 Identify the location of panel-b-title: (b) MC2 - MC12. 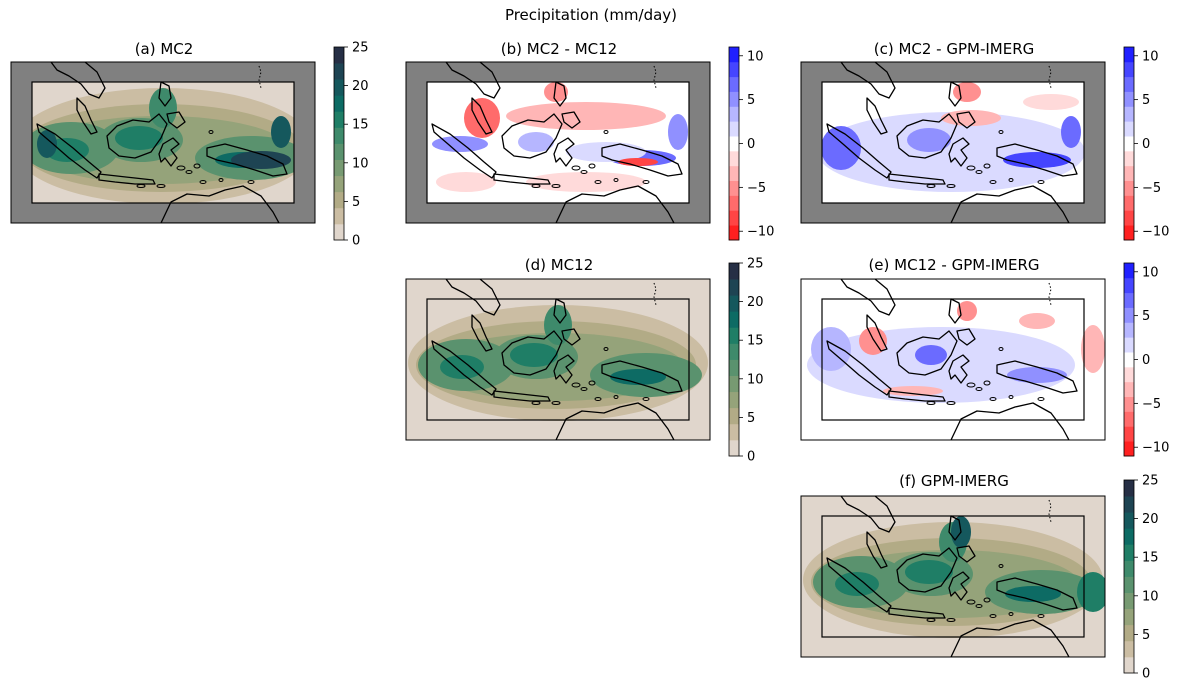
(559, 49).